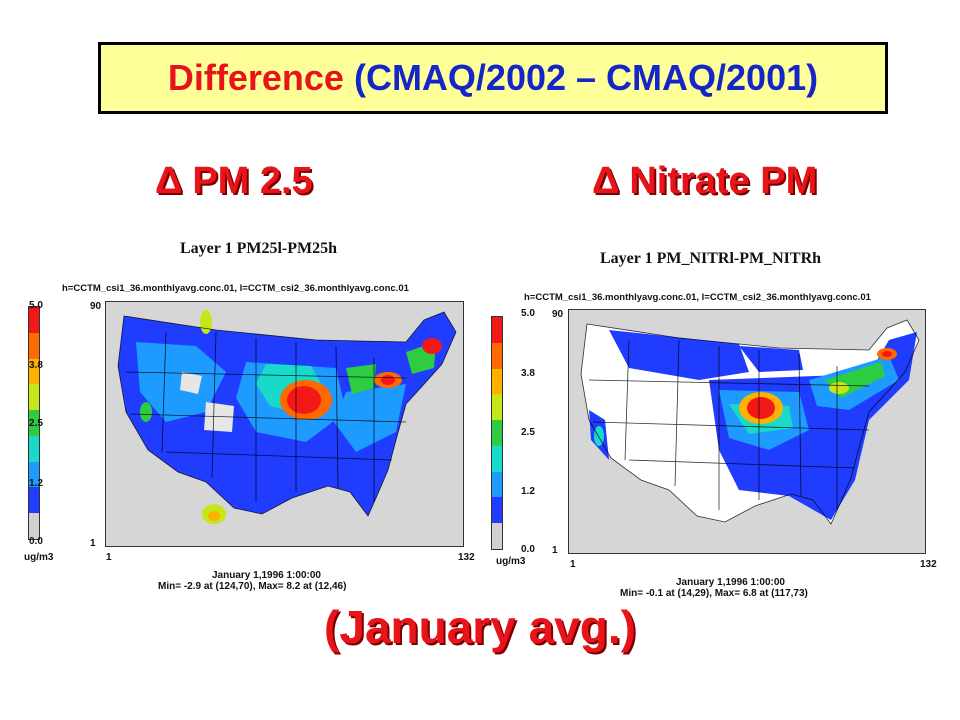  What do you see at coordinates (259, 248) in the screenshot?
I see `left-layer-title: Layer 1 PM25l-PM25h` at bounding box center [259, 248].